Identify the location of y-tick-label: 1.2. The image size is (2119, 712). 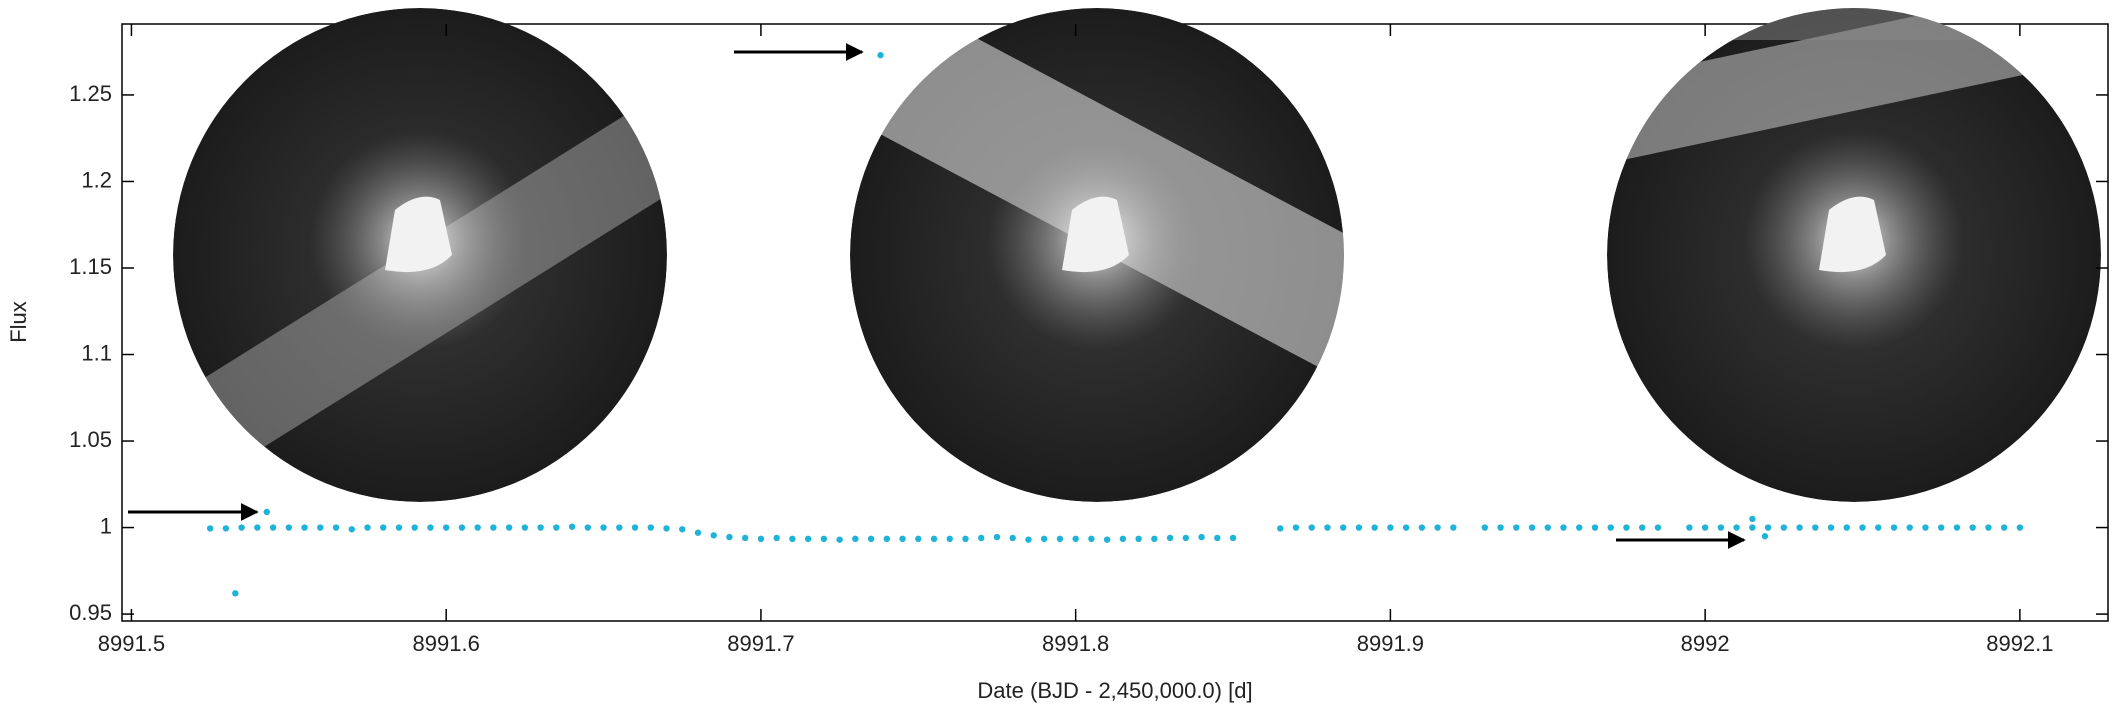
(96, 179).